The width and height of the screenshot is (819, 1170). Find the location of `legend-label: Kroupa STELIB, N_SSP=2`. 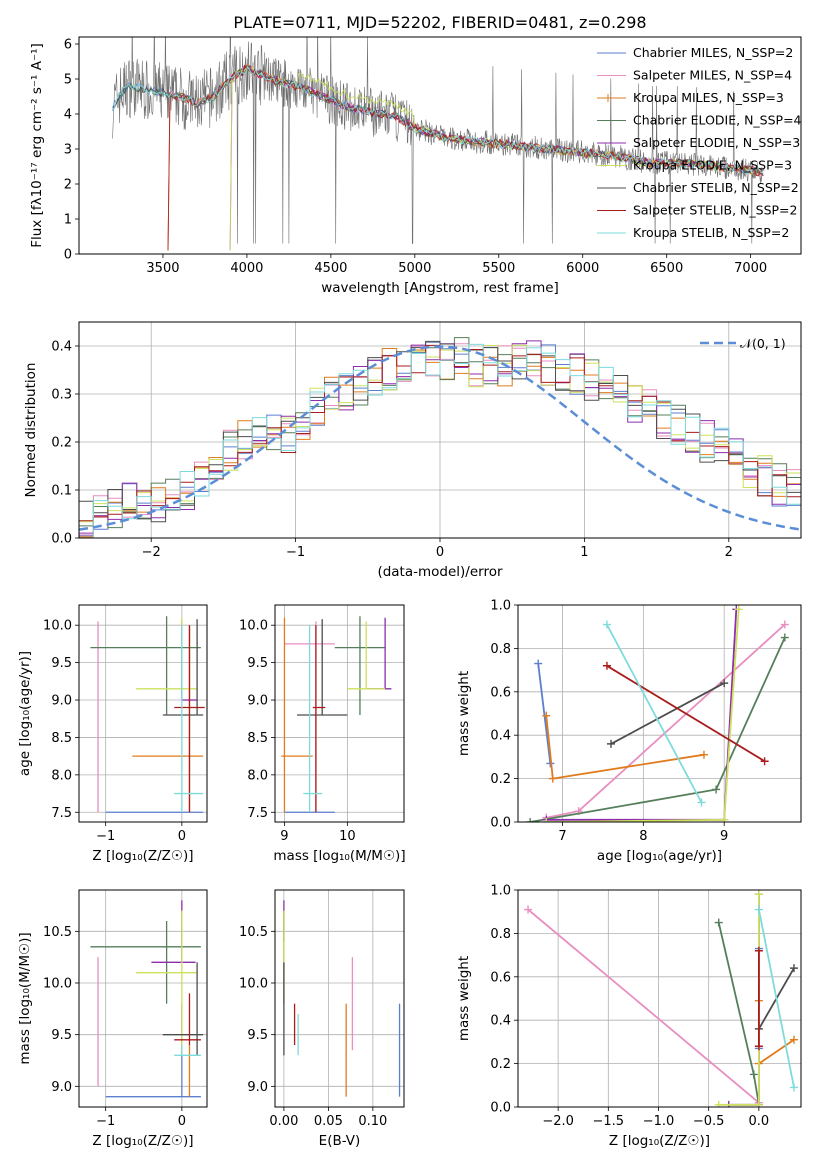

legend-label: Kroupa STELIB, N_SSP=2 is located at coordinates (711, 232).